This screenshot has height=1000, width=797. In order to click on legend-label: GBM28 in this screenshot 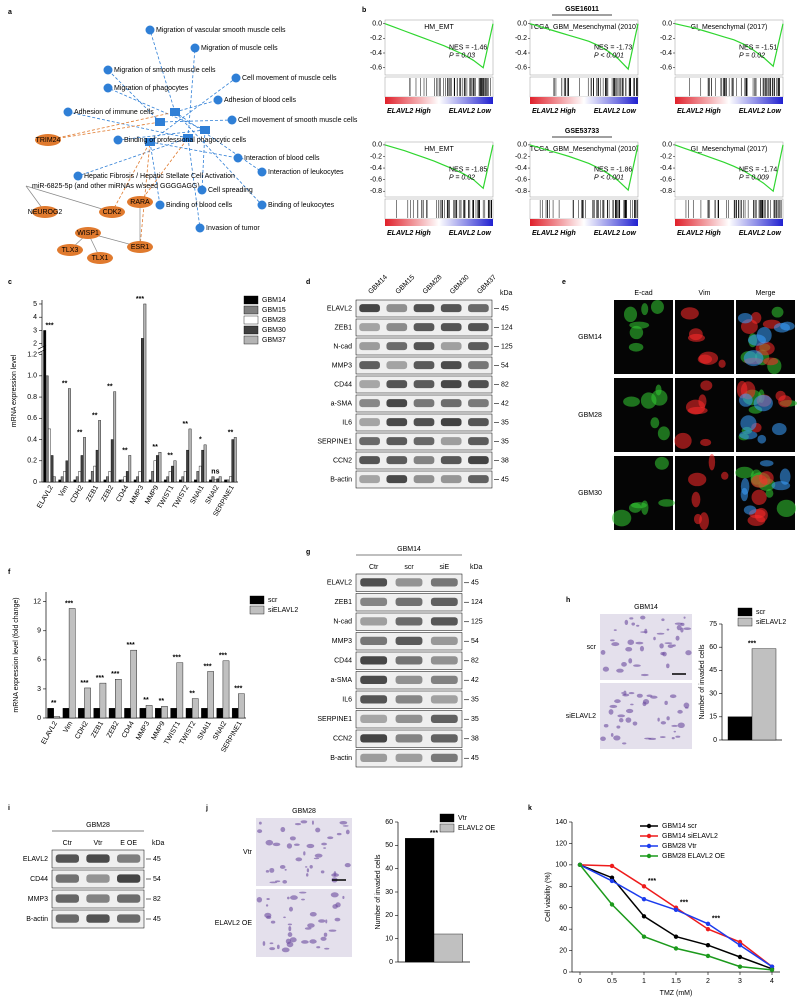, I will do `click(274, 320)`.